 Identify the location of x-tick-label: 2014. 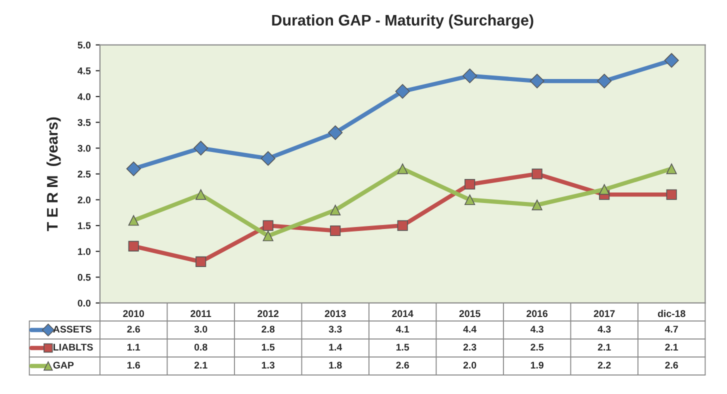
(403, 314).